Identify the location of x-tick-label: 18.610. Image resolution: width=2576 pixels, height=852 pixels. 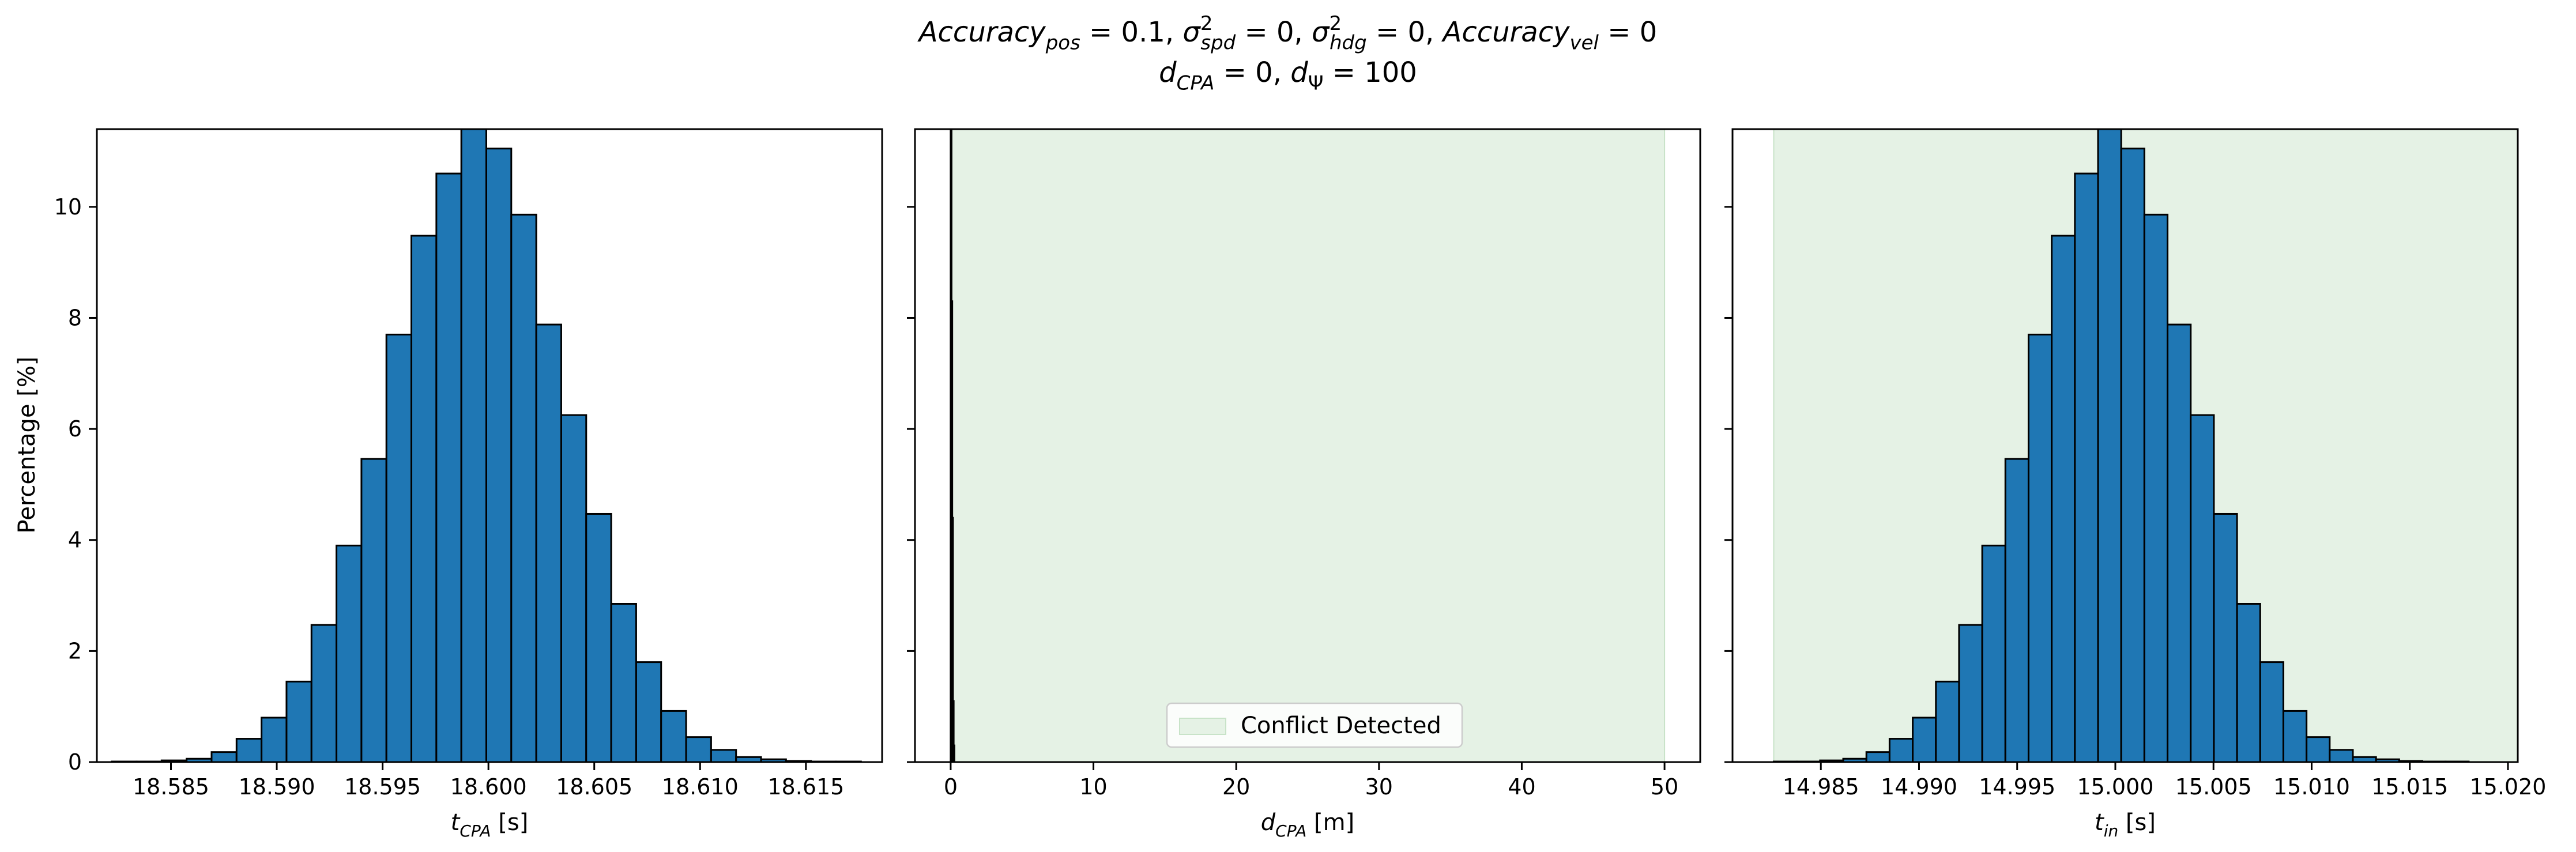
(700, 787).